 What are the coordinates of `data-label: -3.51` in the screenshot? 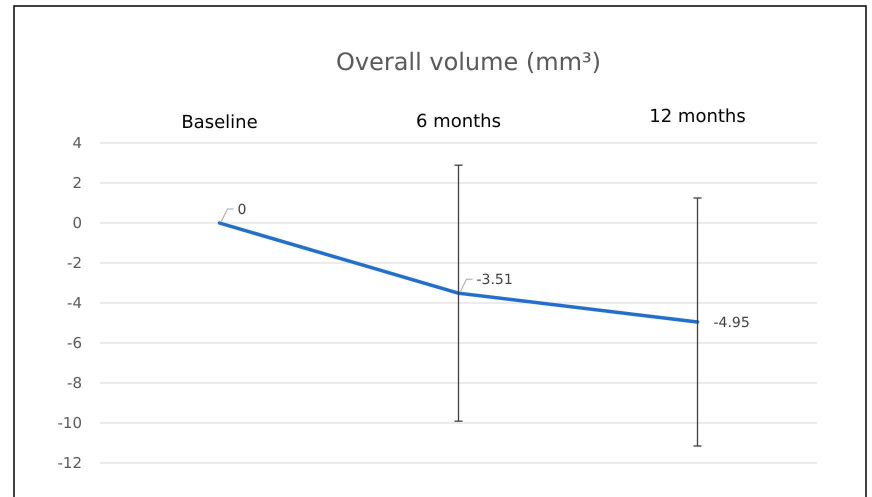 It's located at (494, 280).